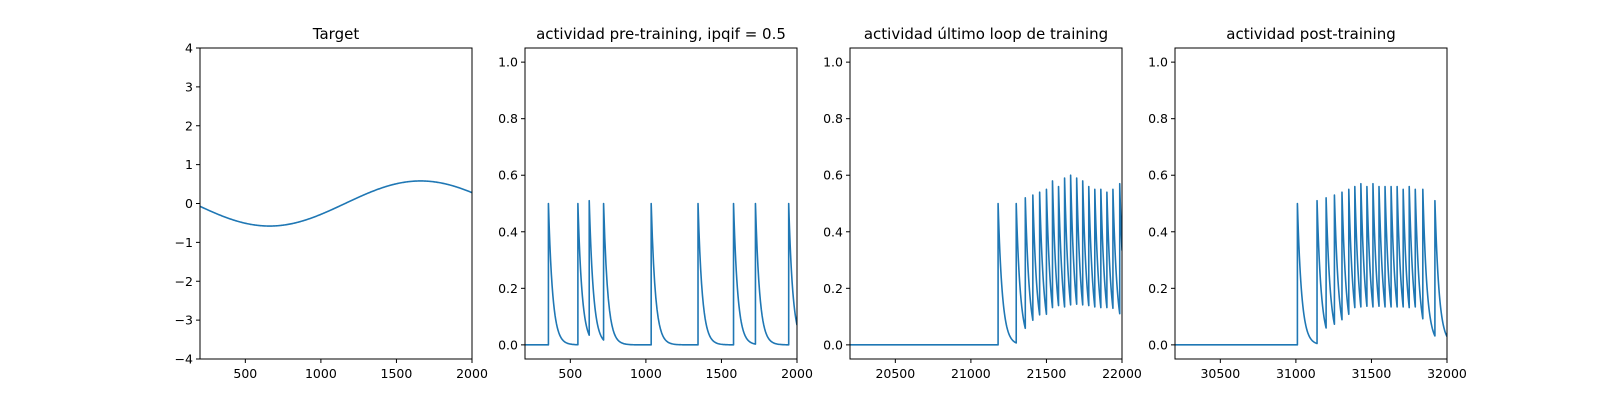 This screenshot has width=1600, height=400. I want to click on panel-4-axes-frame, so click(1311, 203).